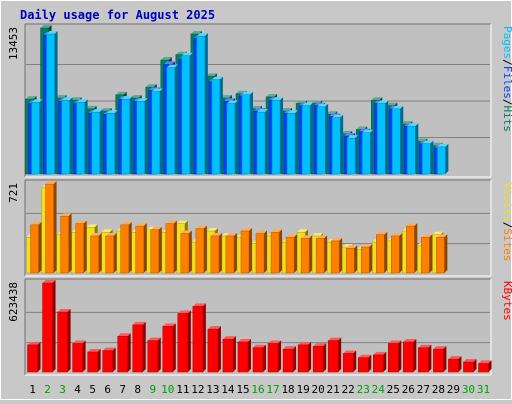 The width and height of the screenshot is (512, 404). What do you see at coordinates (107, 389) in the screenshot?
I see `x-tick-label: 6` at bounding box center [107, 389].